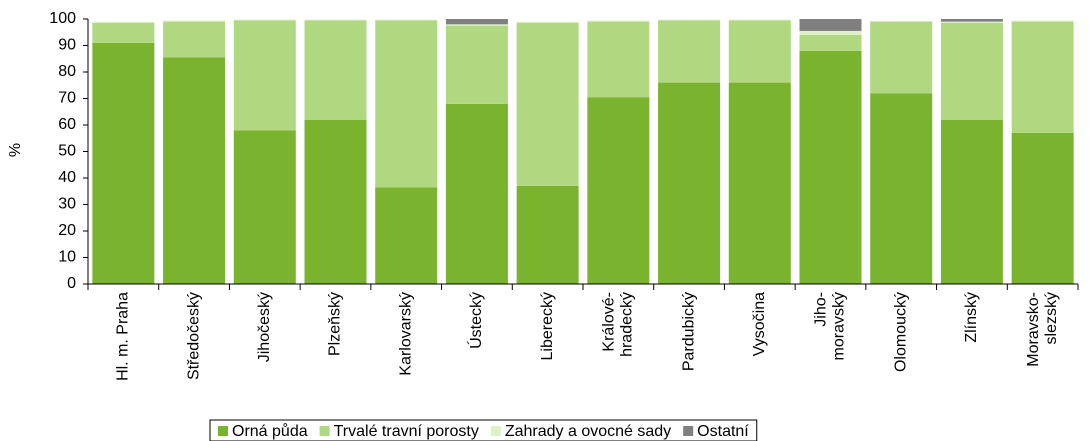 Image resolution: width=1091 pixels, height=441 pixels. I want to click on legend-label: Trvalé travní porosty, so click(406, 431).